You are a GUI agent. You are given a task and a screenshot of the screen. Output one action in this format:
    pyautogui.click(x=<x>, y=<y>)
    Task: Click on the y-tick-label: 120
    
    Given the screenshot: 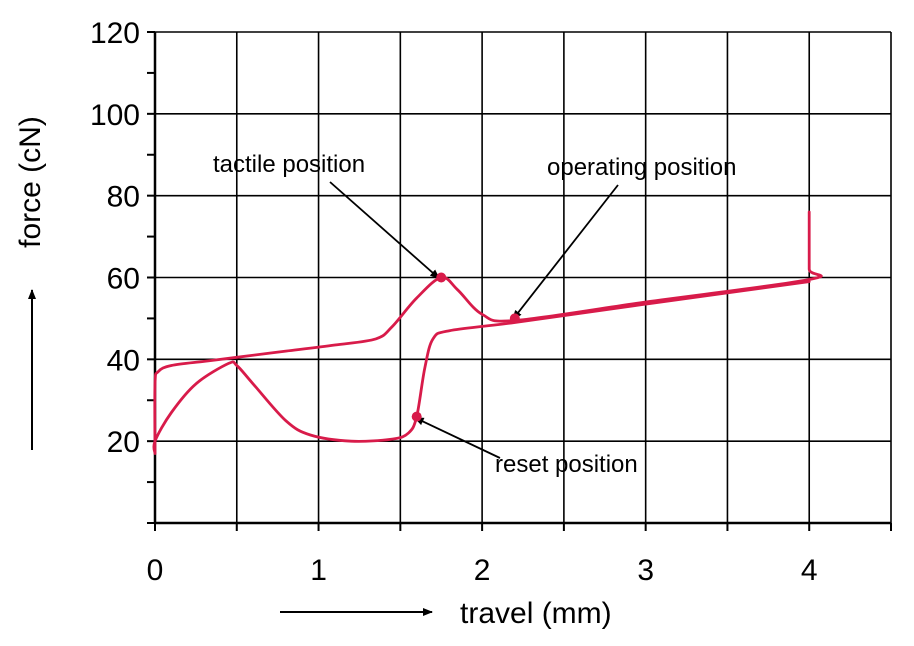 What is the action you would take?
    pyautogui.click(x=115, y=33)
    